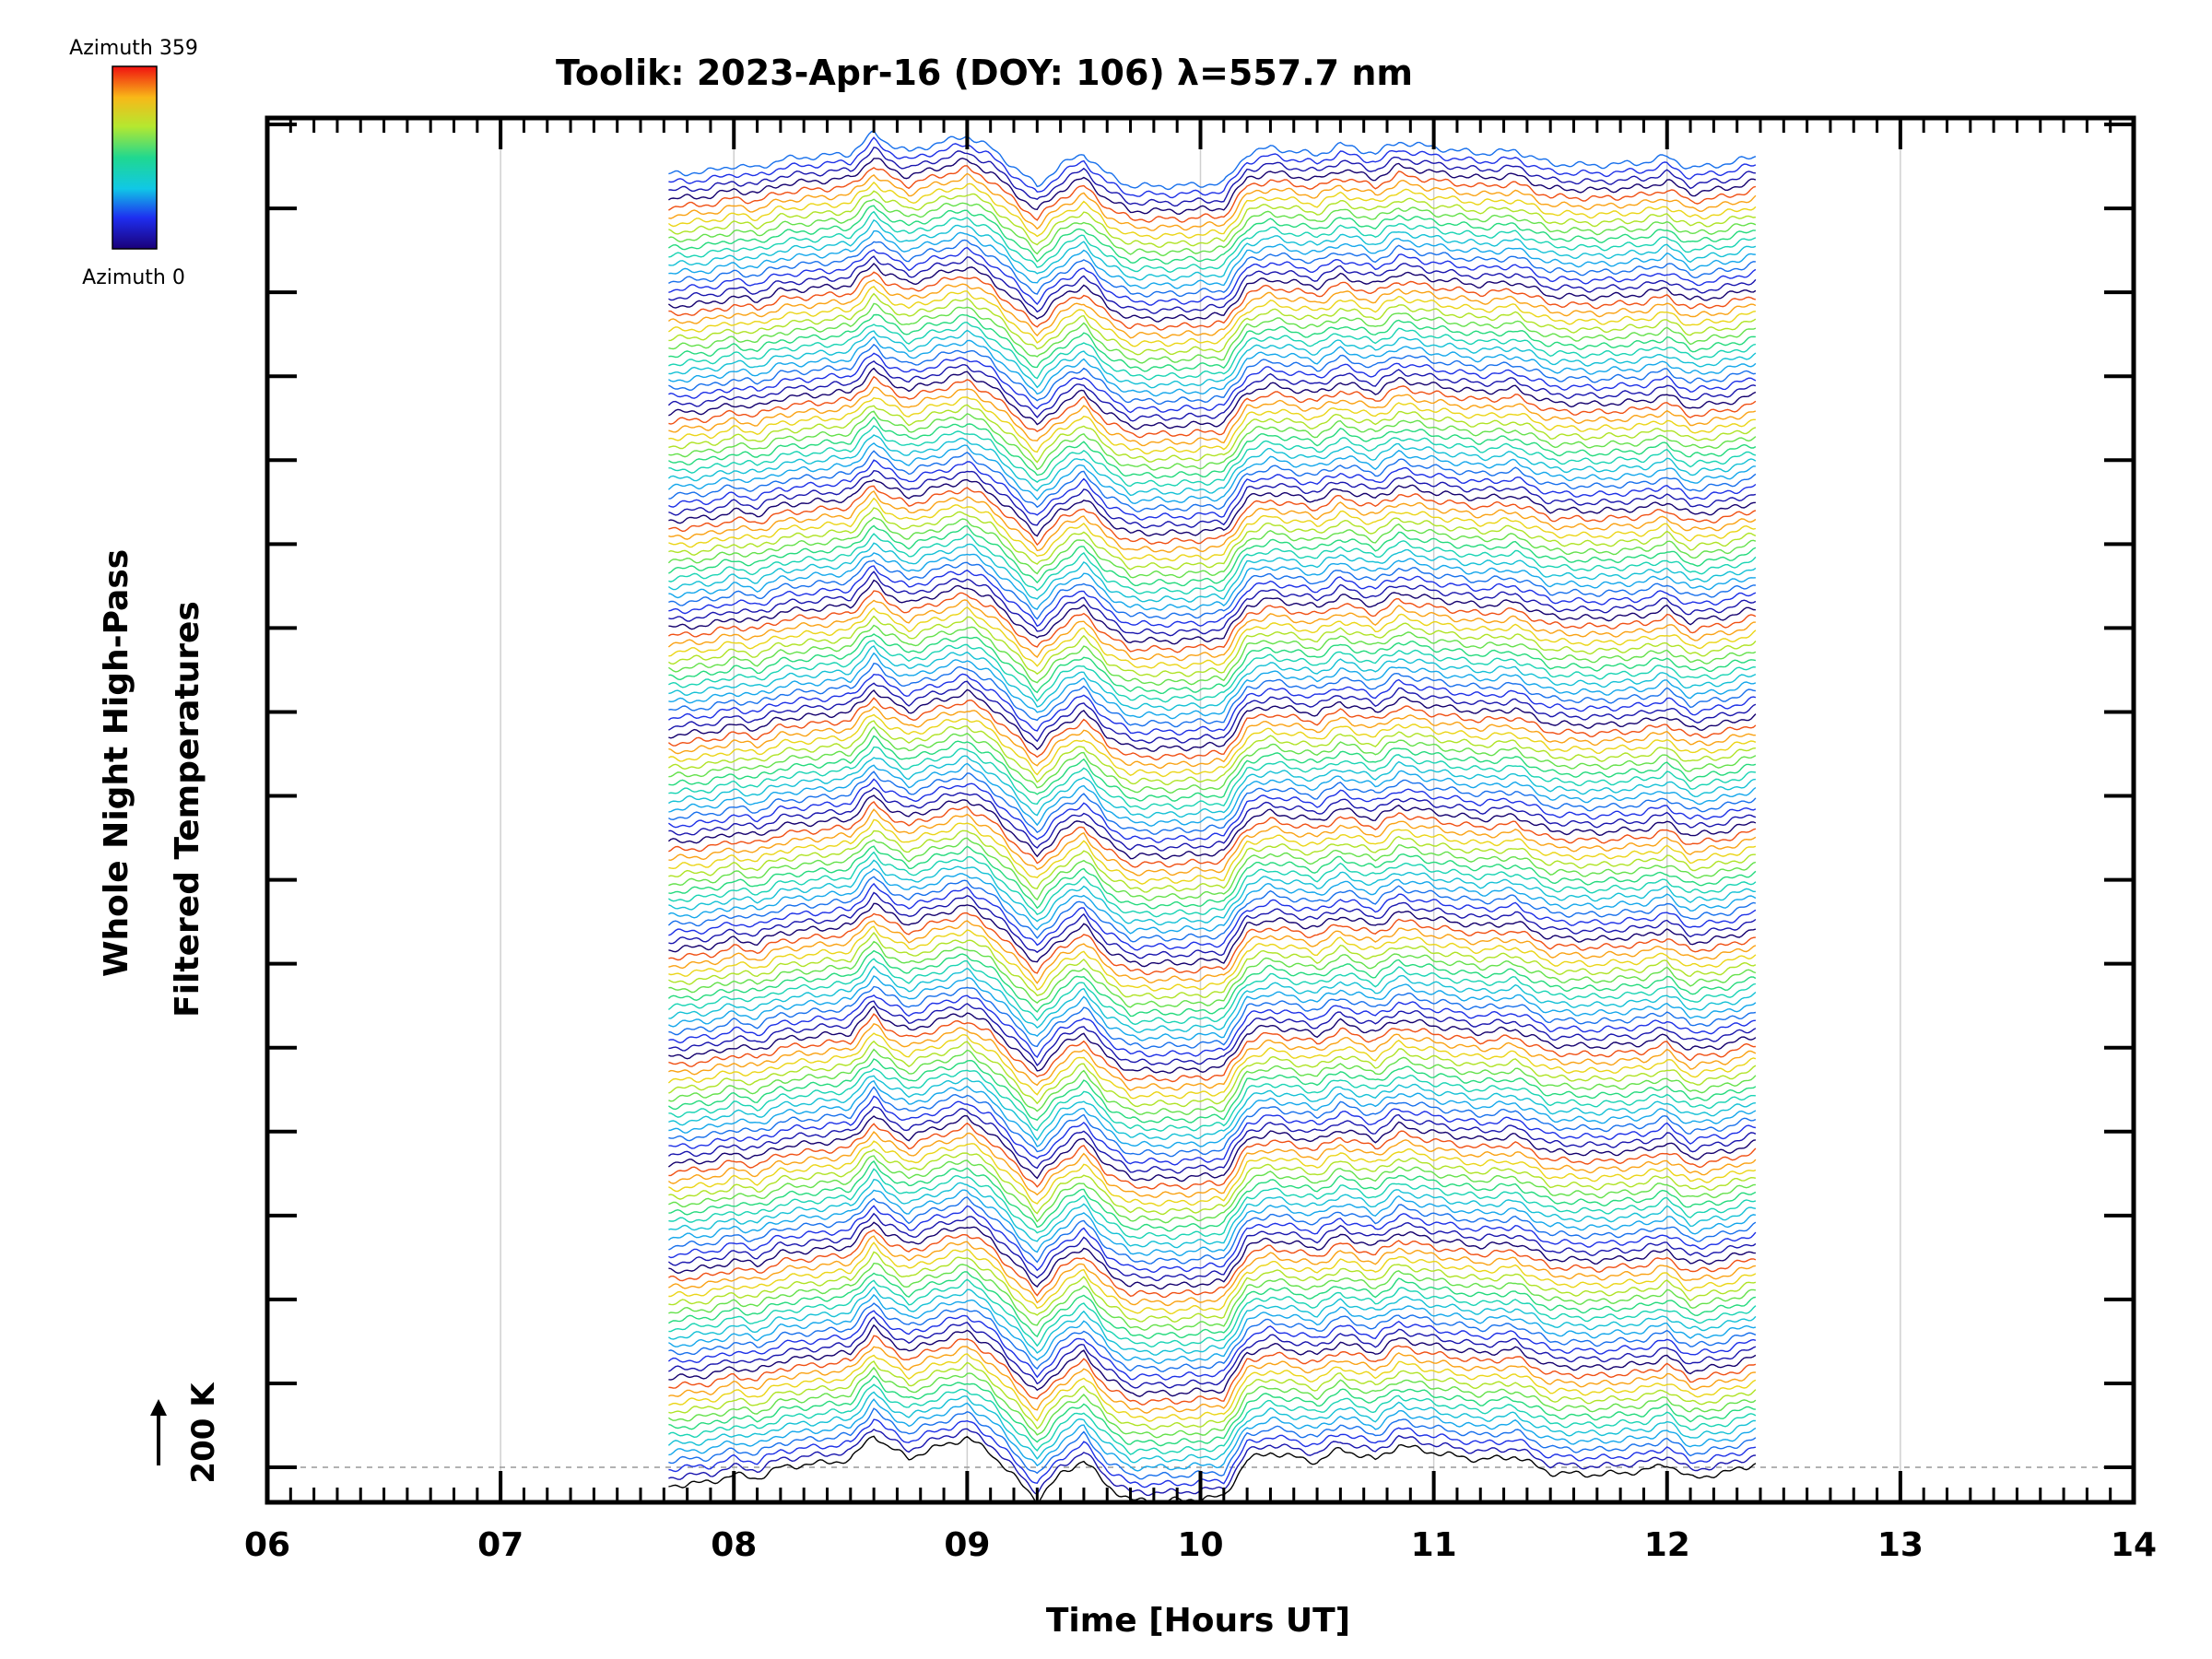  What do you see at coordinates (203, 1433) in the screenshot?
I see `scale-bar-label: 200 K` at bounding box center [203, 1433].